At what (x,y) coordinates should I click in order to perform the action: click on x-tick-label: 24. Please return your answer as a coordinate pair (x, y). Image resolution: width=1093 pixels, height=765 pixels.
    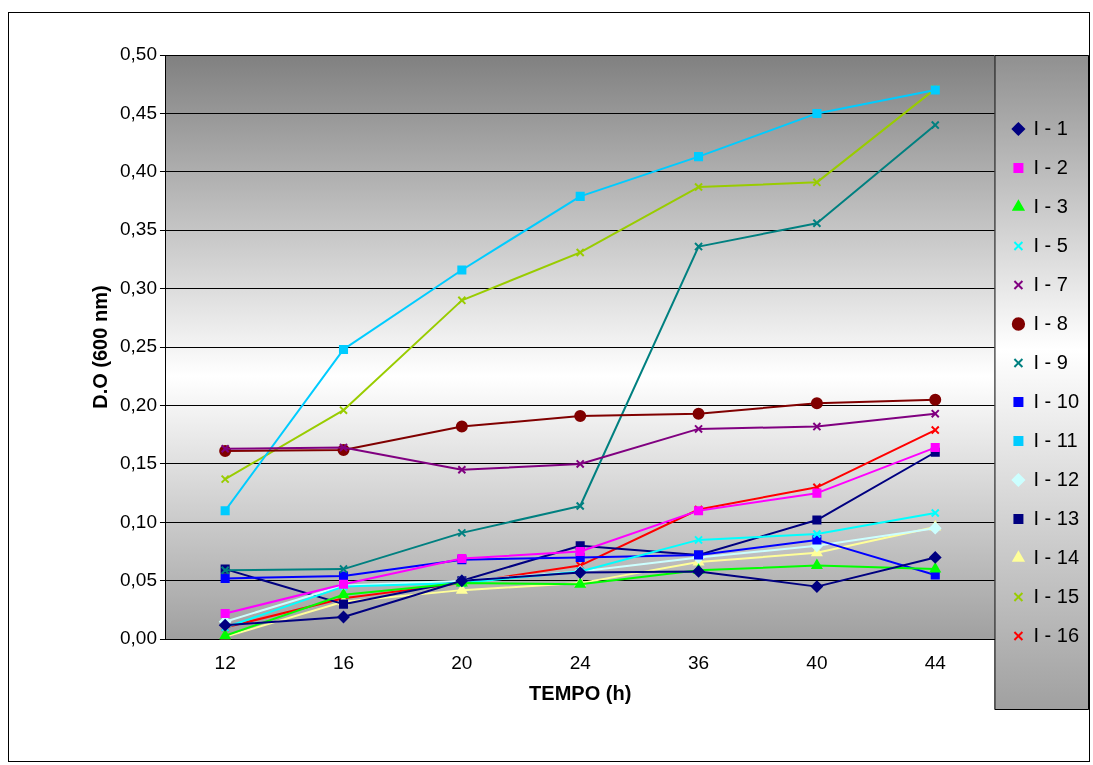
    Looking at the image, I should click on (580, 662).